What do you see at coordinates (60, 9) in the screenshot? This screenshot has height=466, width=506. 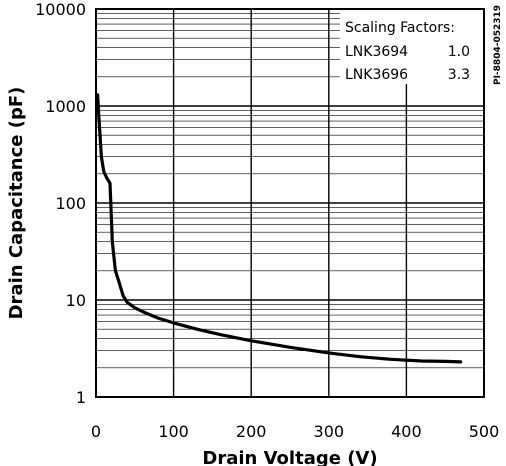 I see `y-tick-label: 10000` at bounding box center [60, 9].